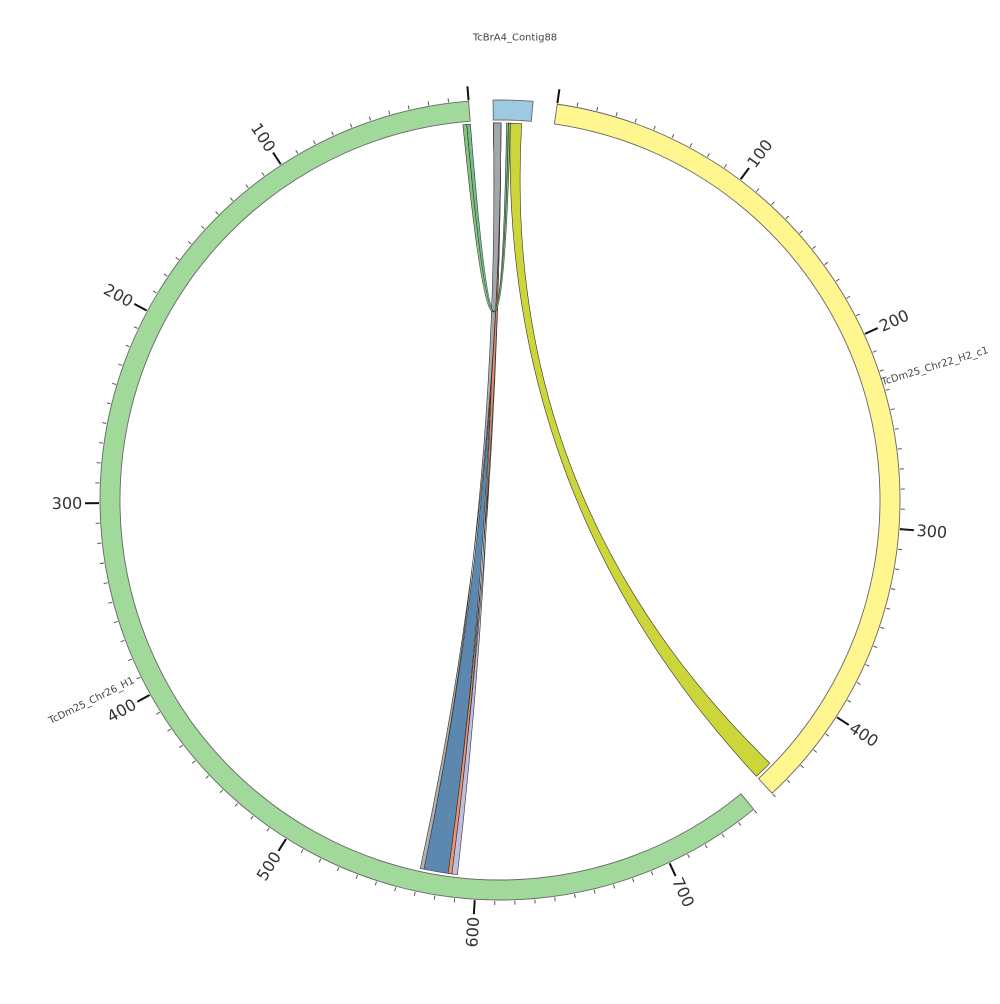 The height and width of the screenshot is (1004, 1000). What do you see at coordinates (269, 866) in the screenshot?
I see `tick-label-chr26-500: 500` at bounding box center [269, 866].